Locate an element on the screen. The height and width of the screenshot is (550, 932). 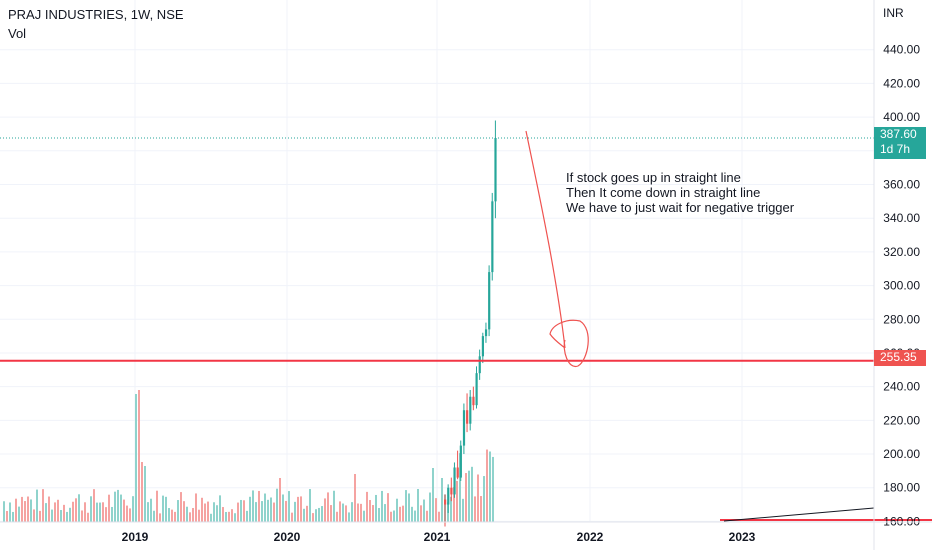
symbol-legend: PRAJ INDUSTRIES, 1W, NSE is located at coordinates (96, 14).